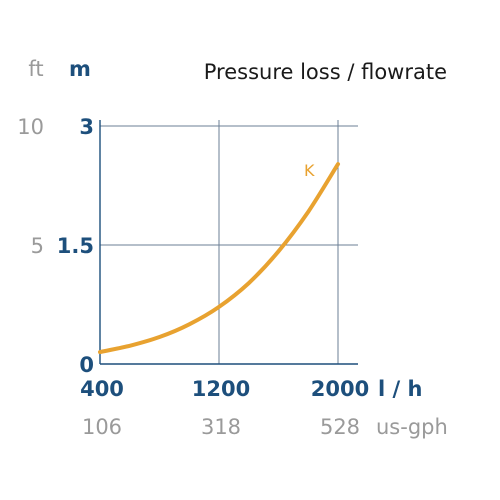 This screenshot has height=500, width=500. What do you see at coordinates (75, 246) in the screenshot?
I see `y-tick-label: 1.5` at bounding box center [75, 246].